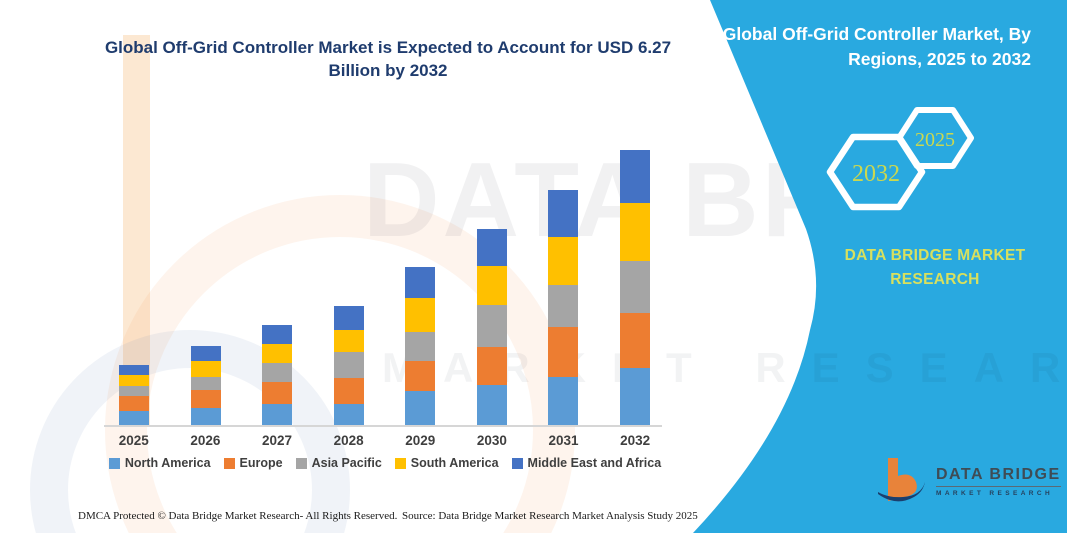 The image size is (1067, 533). Describe the element at coordinates (167, 463) in the screenshot. I see `legend-label: North America` at that location.